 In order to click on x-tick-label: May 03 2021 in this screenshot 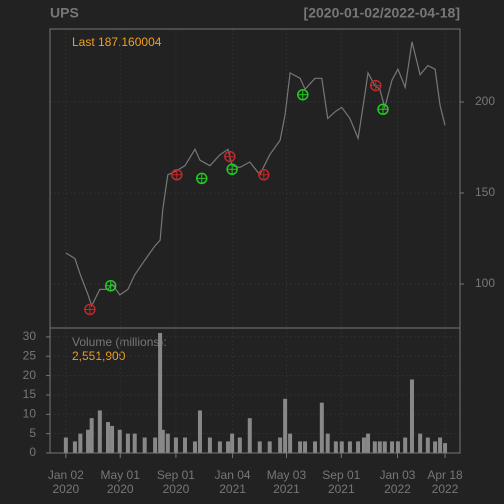, I will do `click(287, 482)`.